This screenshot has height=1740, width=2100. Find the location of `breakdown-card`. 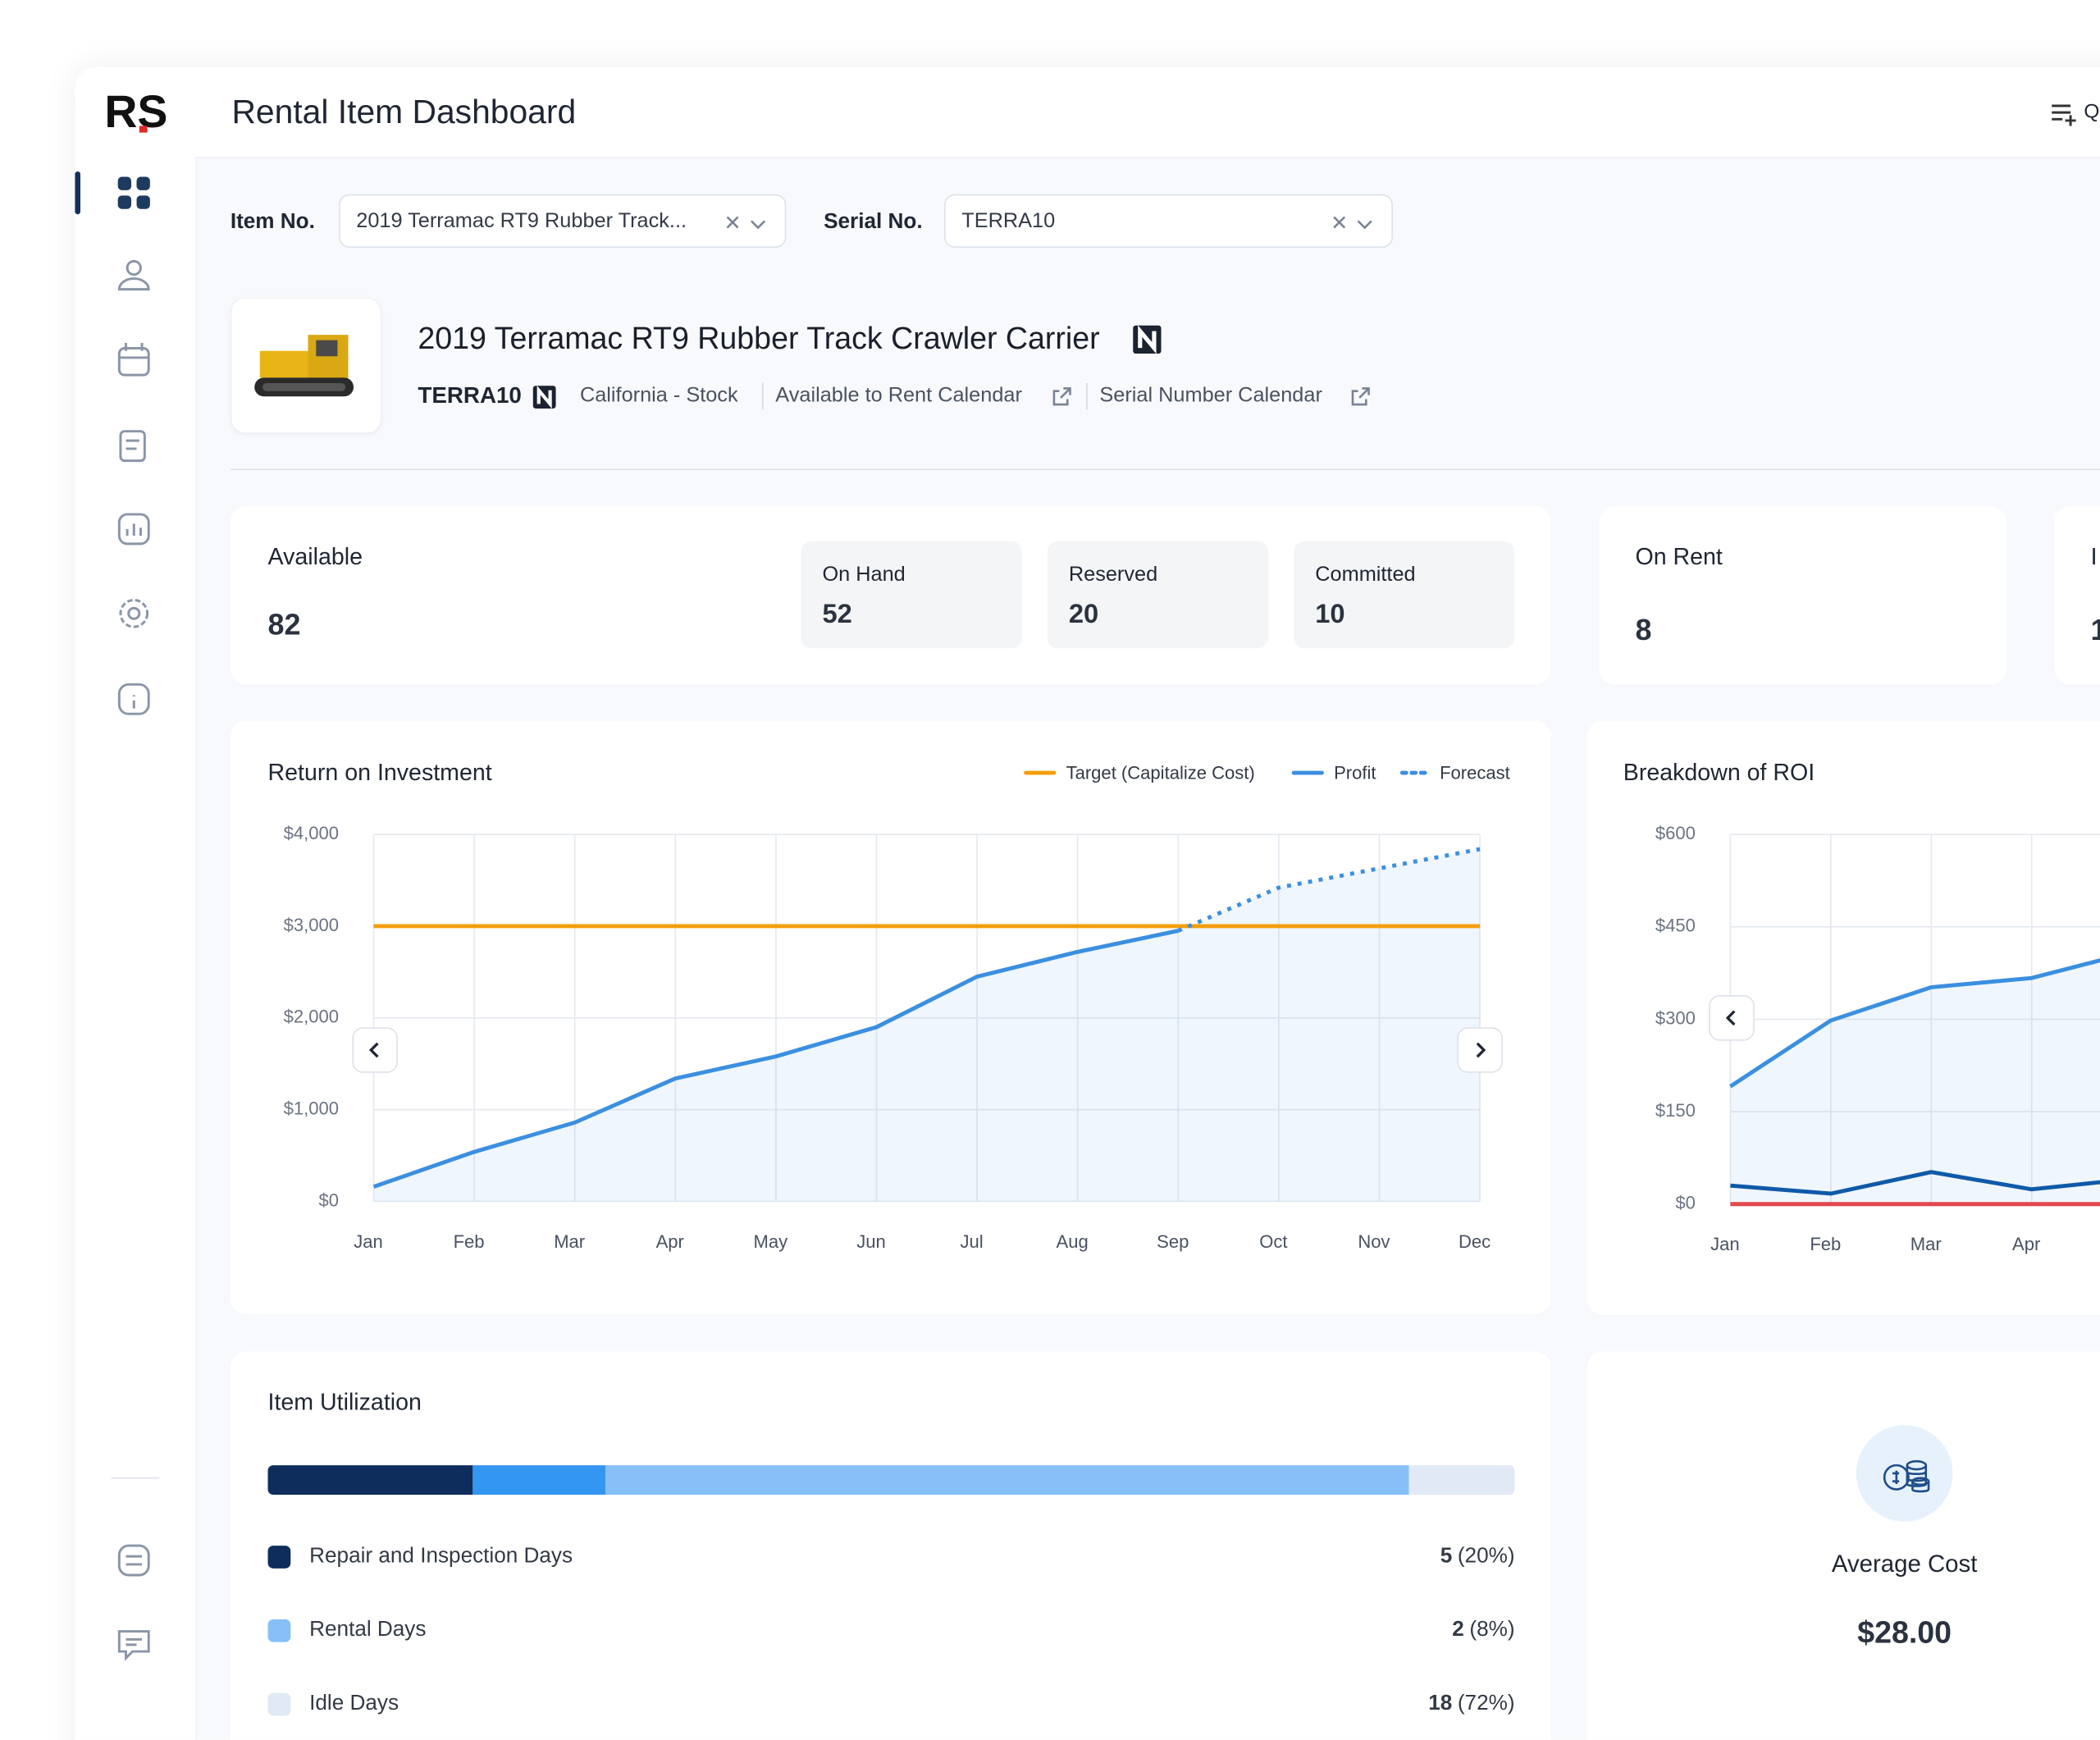

breakdown-card is located at coordinates (1843, 1018).